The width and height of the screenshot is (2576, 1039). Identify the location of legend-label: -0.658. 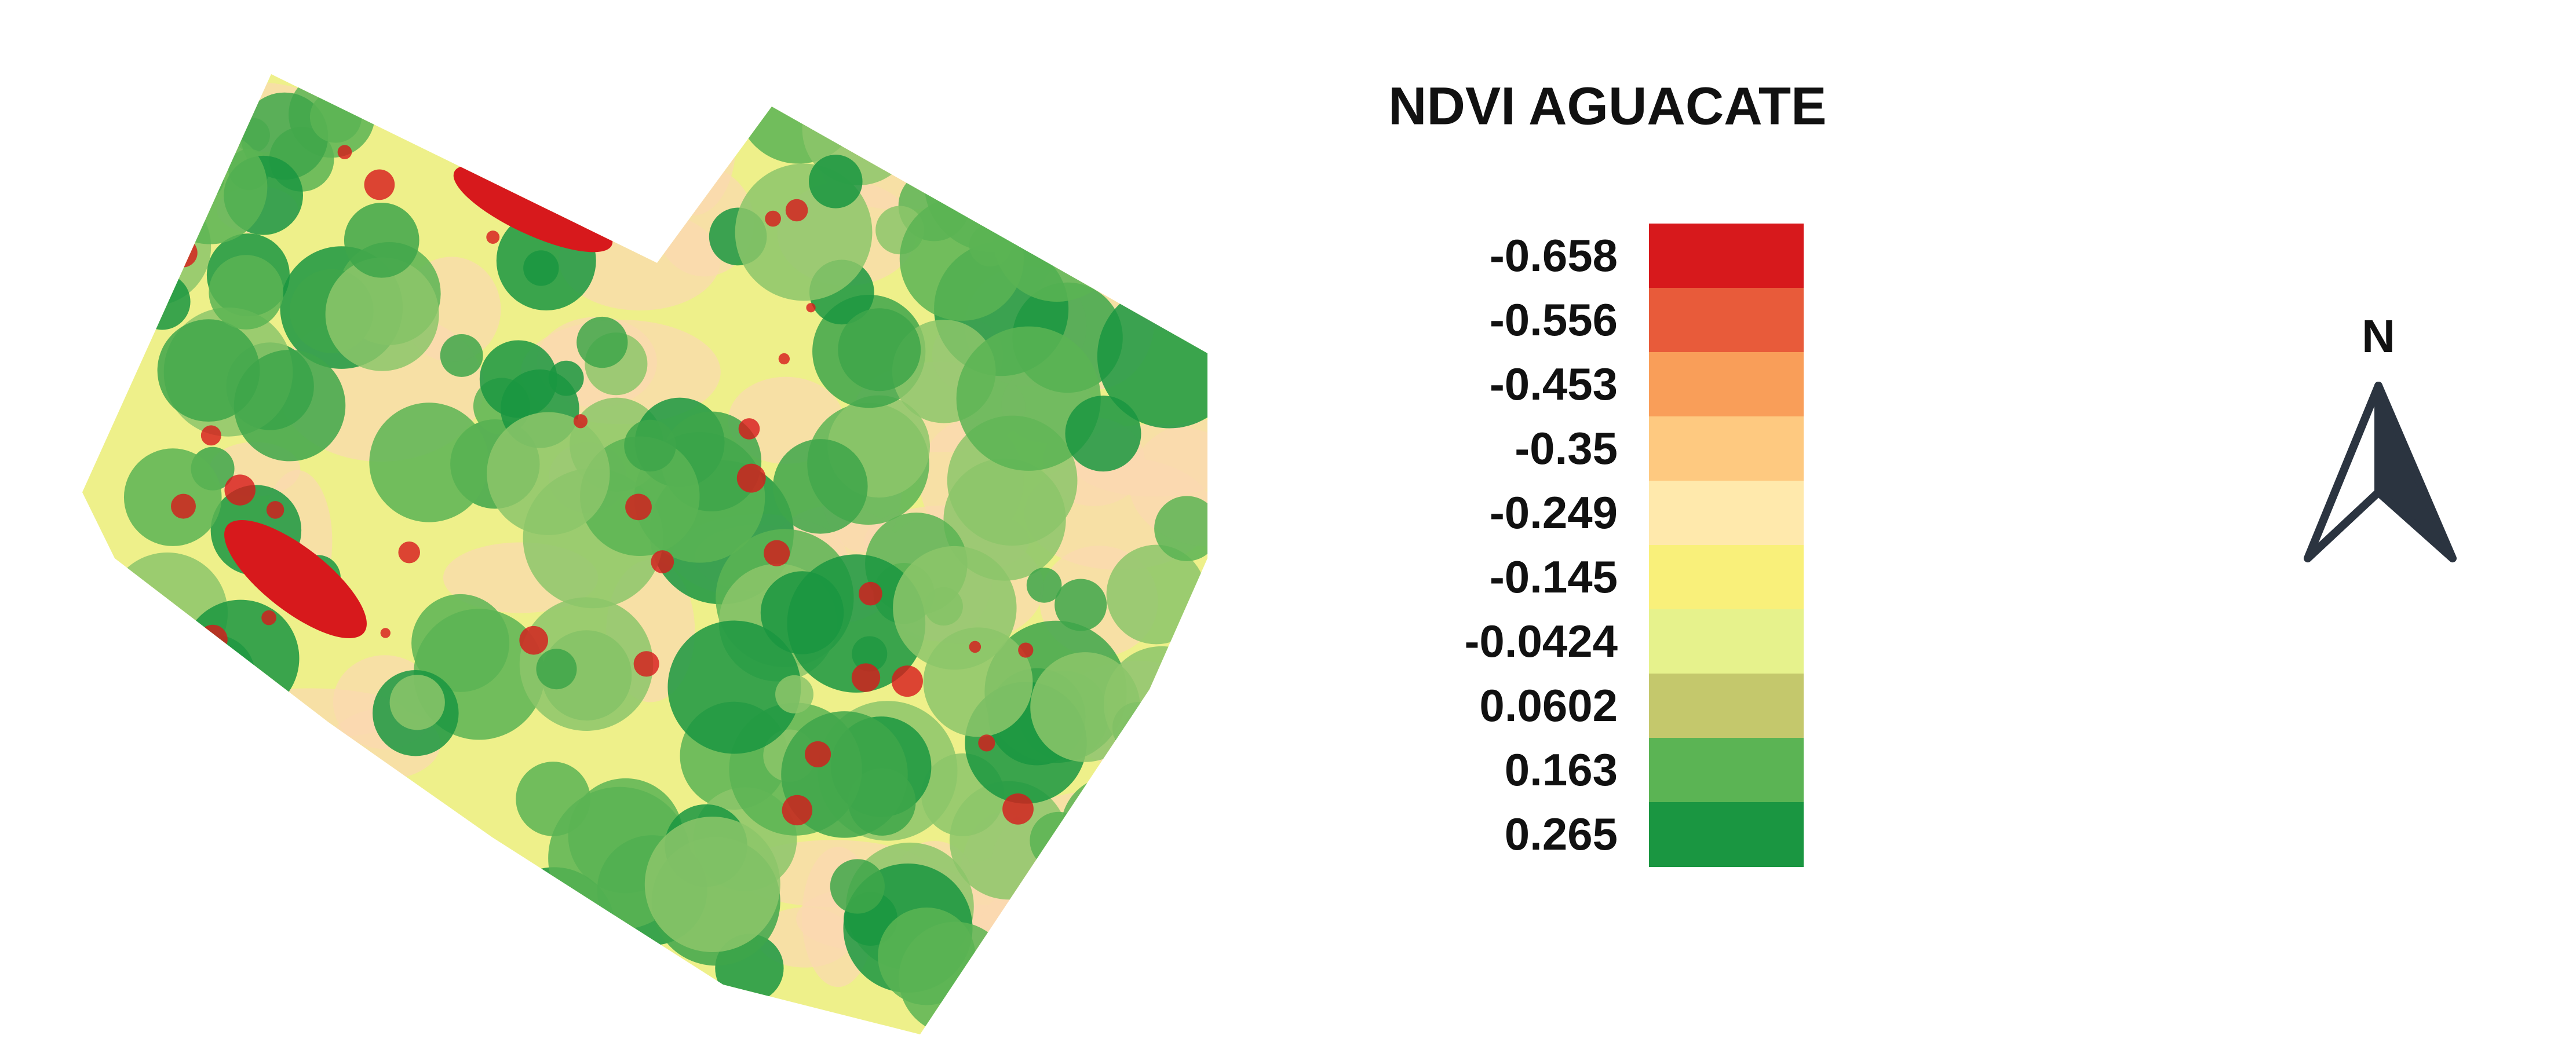
(1554, 255).